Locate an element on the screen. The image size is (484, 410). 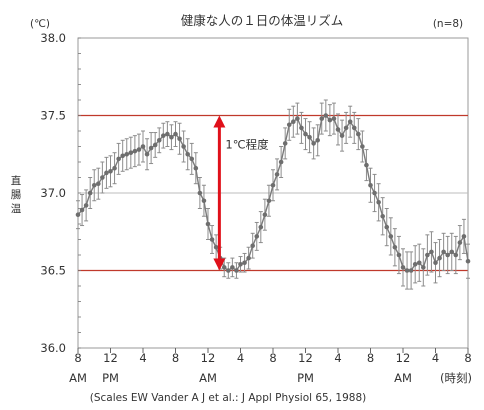
y-axis-ticks: 38.0 37.5 37.0 36.5 36.0 is located at coordinates (60, 193).